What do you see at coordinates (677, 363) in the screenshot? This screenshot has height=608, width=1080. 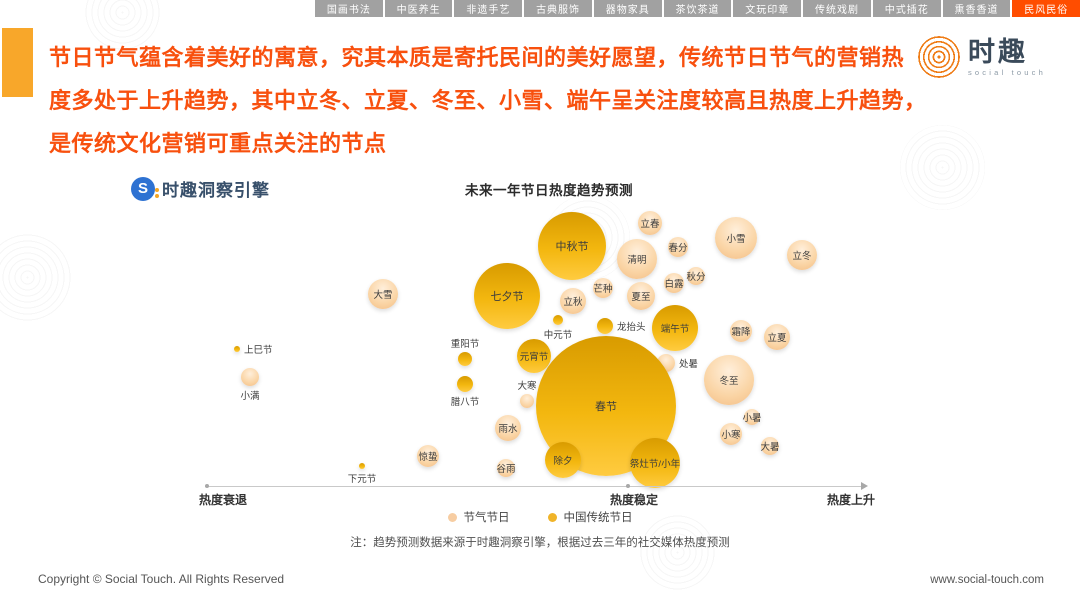 I see `bubble-处暑: 处暑` at bounding box center [677, 363].